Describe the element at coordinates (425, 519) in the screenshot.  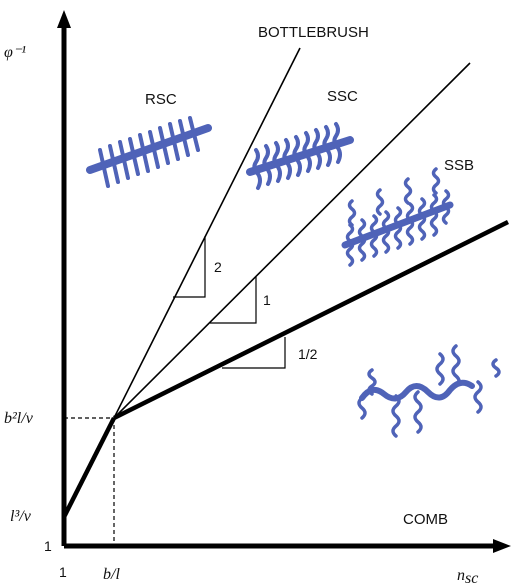
I see `region-label-comb: COMB` at that location.